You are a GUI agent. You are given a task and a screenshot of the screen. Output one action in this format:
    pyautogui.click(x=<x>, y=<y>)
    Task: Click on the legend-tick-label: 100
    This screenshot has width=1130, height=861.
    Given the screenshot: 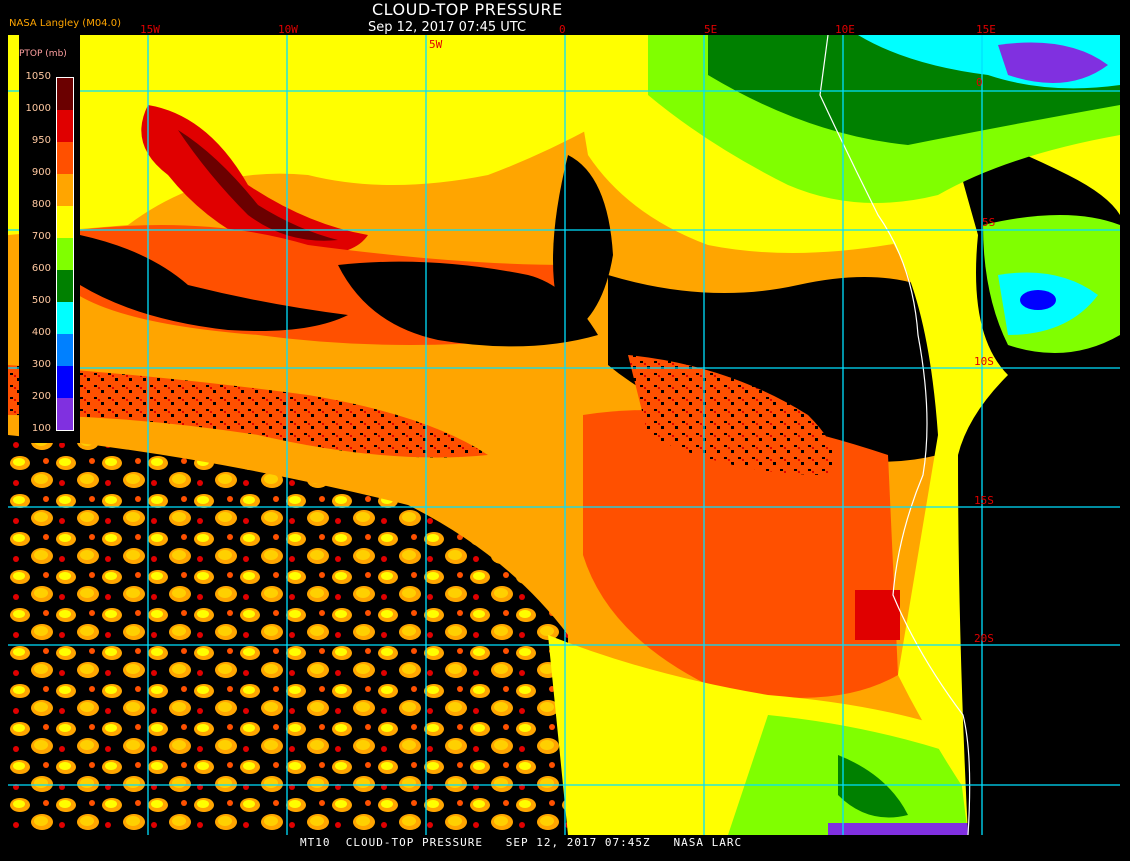 What is the action you would take?
    pyautogui.click(x=41, y=428)
    